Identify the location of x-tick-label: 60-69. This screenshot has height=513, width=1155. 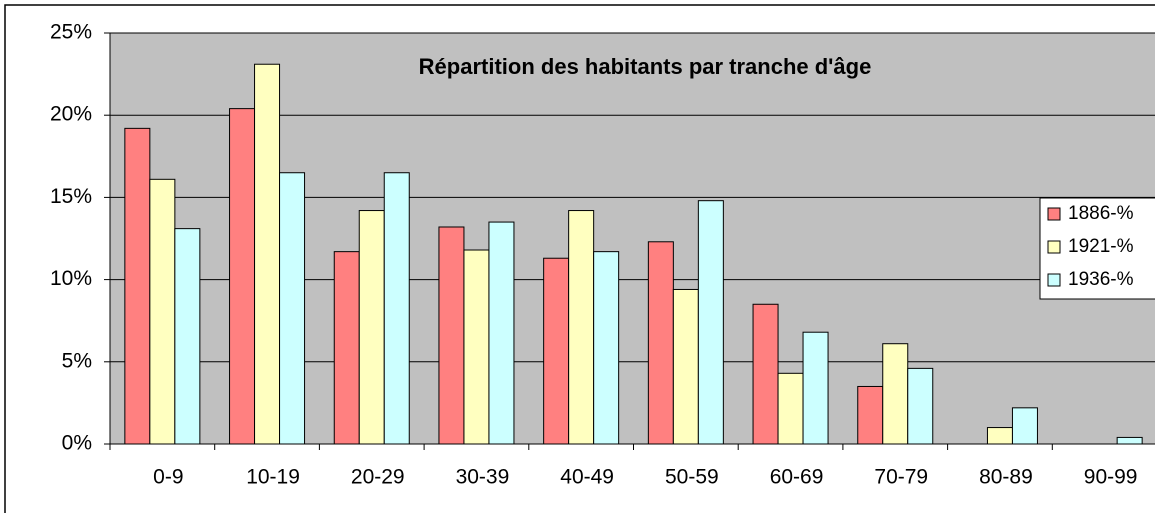
(797, 477).